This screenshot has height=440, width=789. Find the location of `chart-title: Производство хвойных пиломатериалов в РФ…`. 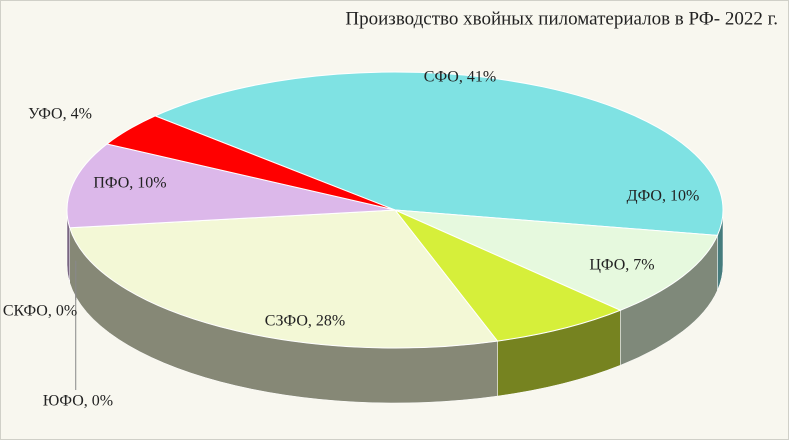

chart-title: Производство хвойных пиломатериалов в РФ… is located at coordinates (561, 18).